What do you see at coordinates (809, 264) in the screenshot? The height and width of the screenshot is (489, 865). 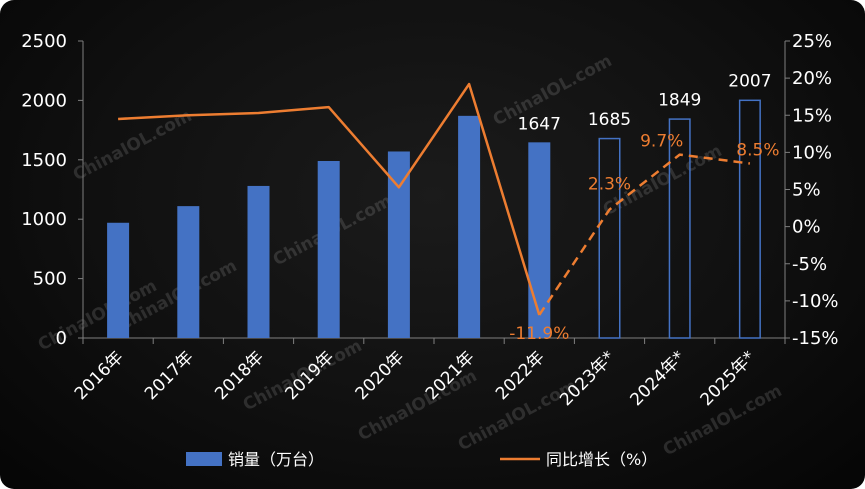 I see `y-right-tick-label: -5%` at bounding box center [809, 264].